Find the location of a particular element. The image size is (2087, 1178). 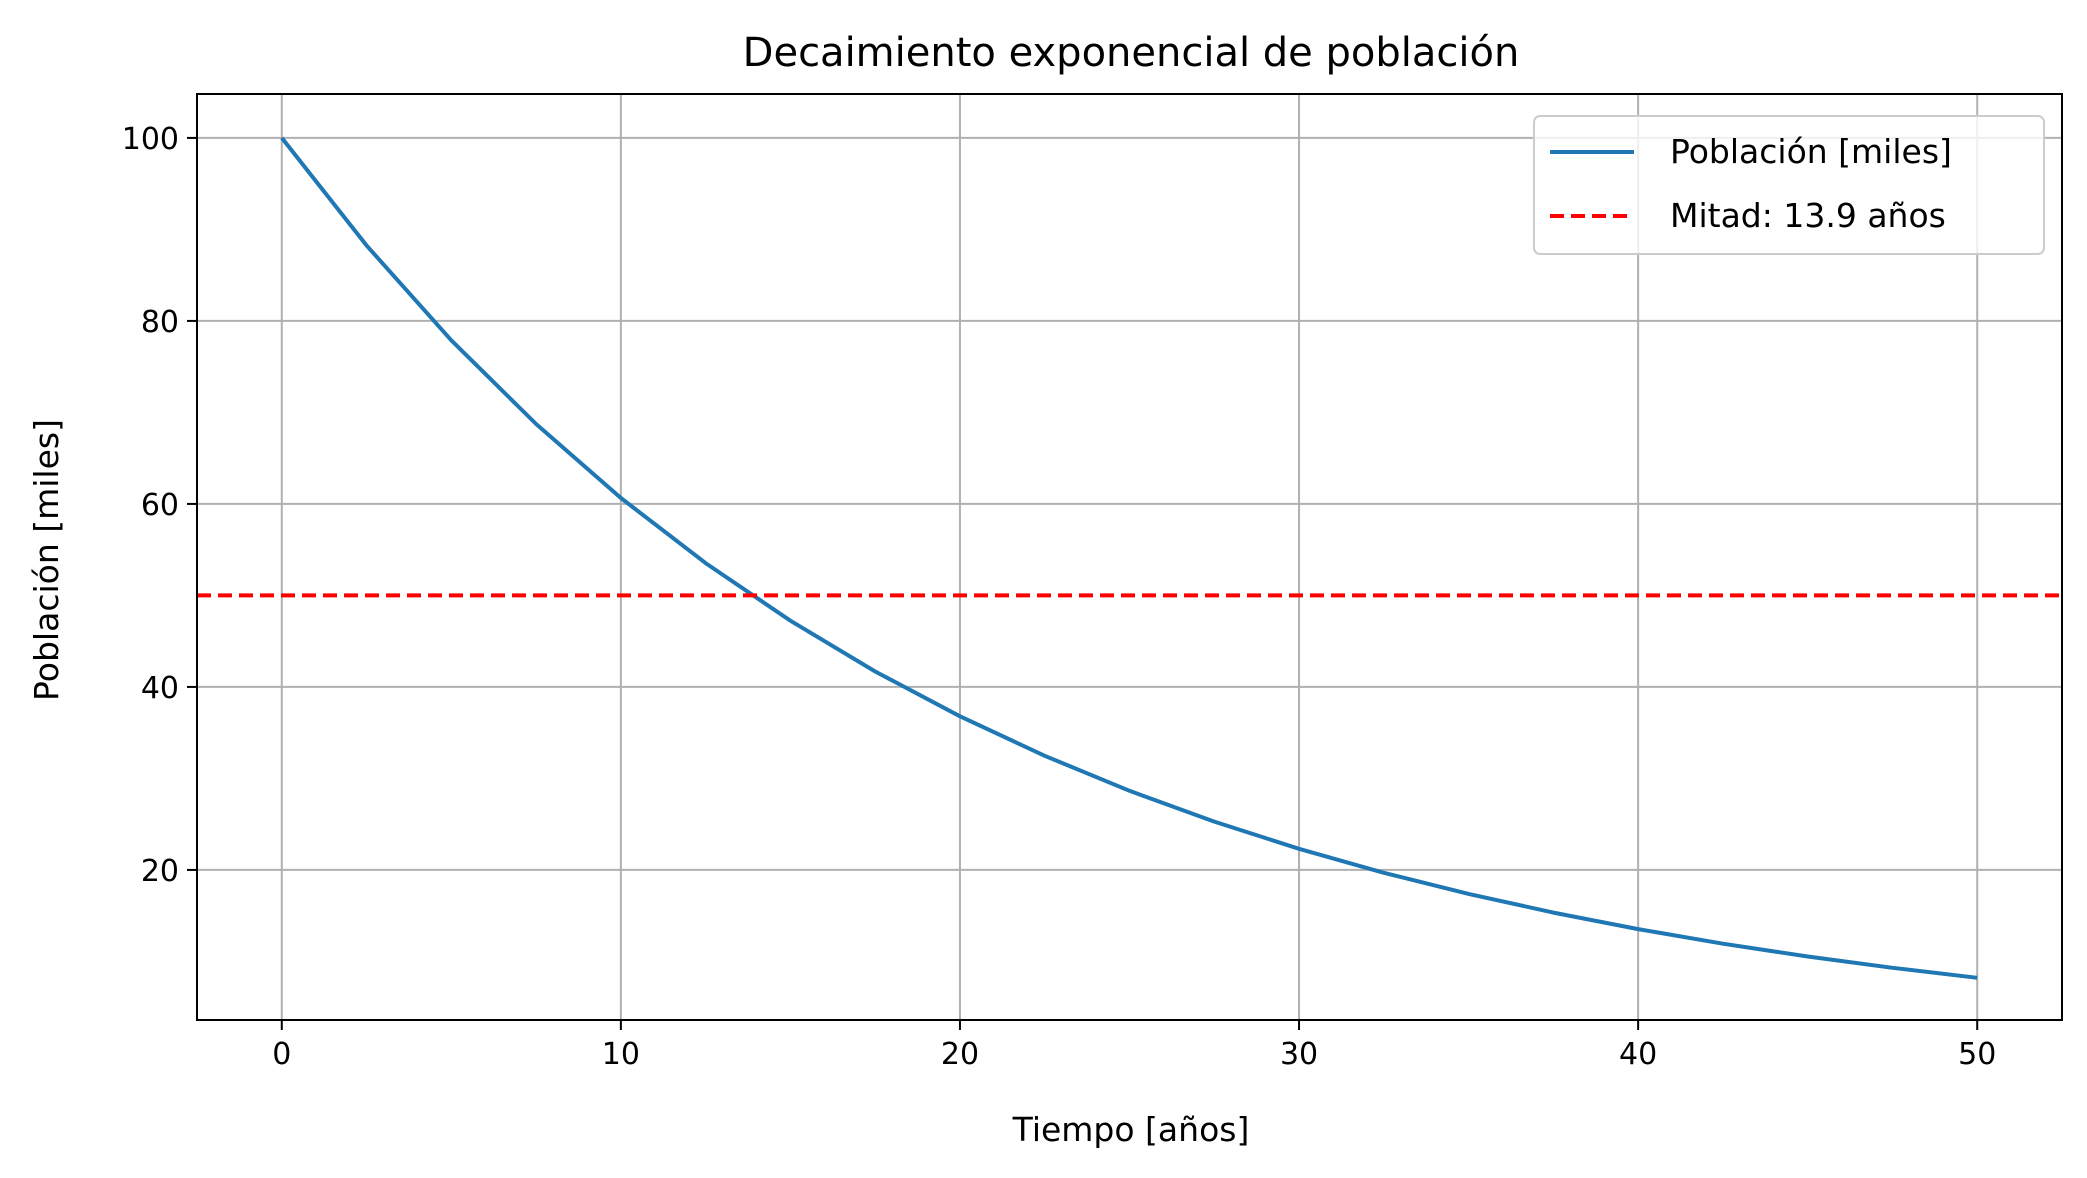

y-tick-label-80: 80 is located at coordinates (160, 322).